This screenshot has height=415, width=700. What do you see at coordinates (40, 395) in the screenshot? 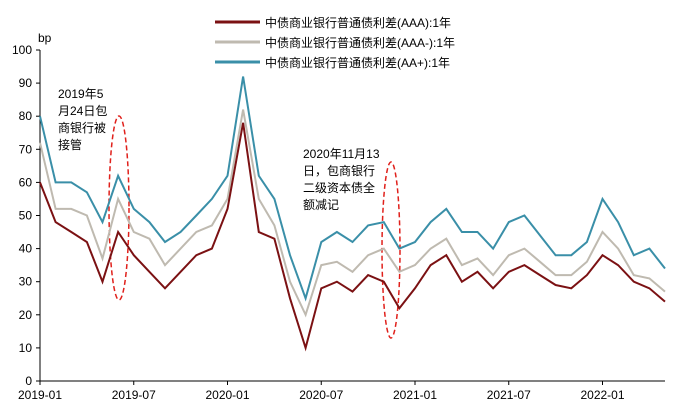
I see `x-tick-label: 2019-01` at bounding box center [40, 395].